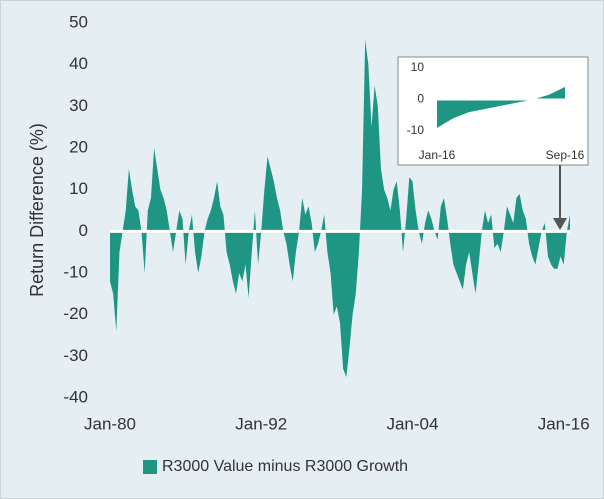  Describe the element at coordinates (501, 107) in the screenshot. I see `area` at that location.